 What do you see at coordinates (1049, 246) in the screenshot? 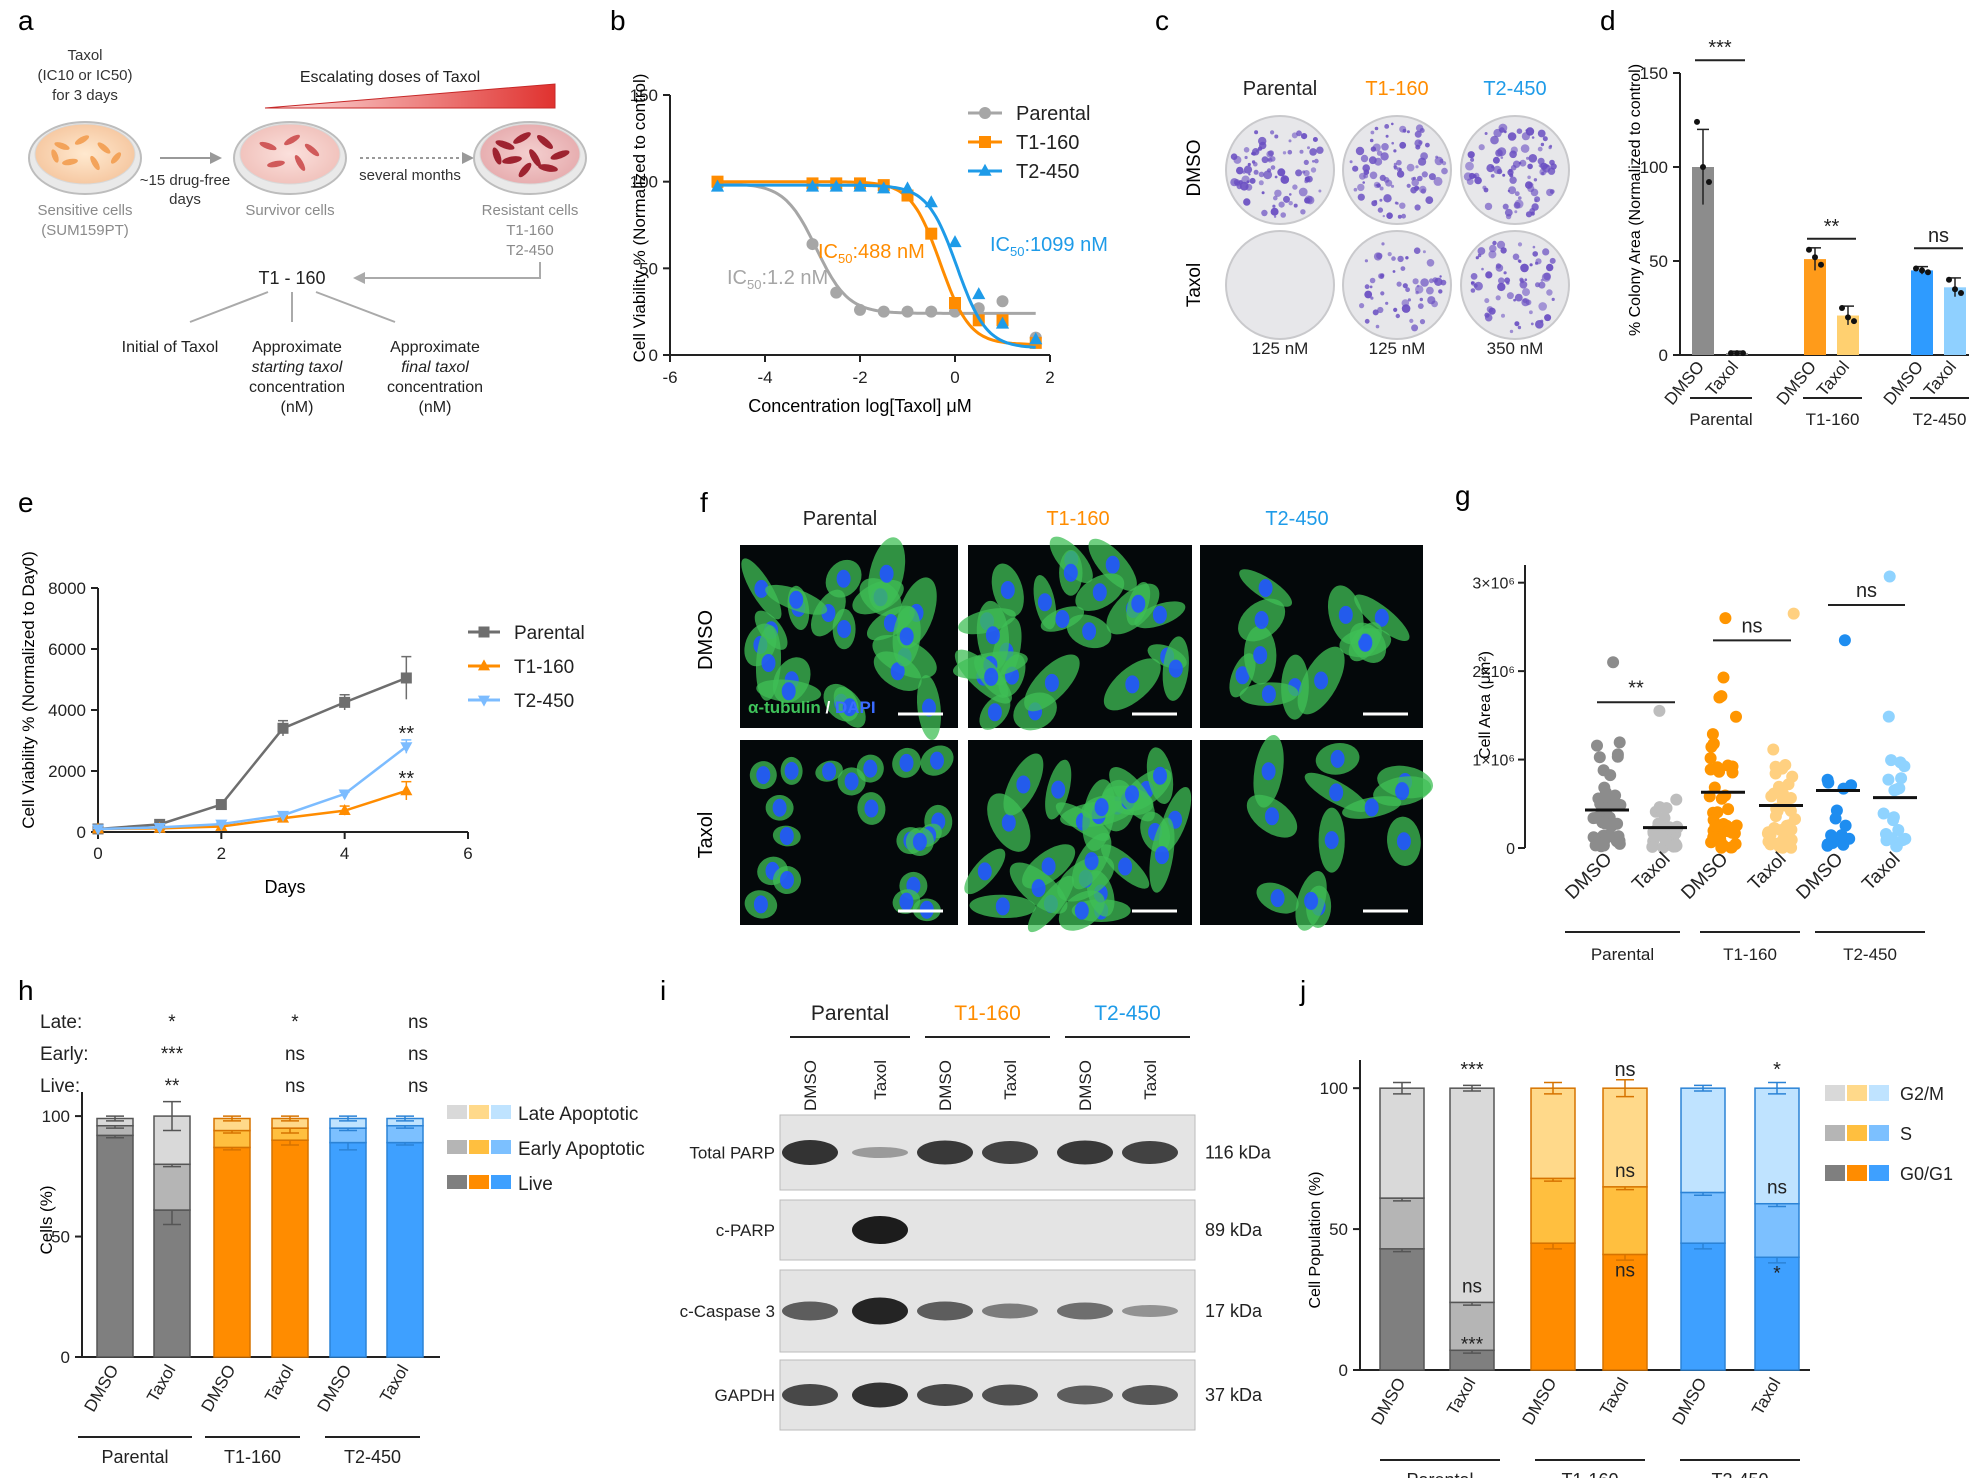
I see `ic50-label-T2-450: IC50:1099 nM` at bounding box center [1049, 246].